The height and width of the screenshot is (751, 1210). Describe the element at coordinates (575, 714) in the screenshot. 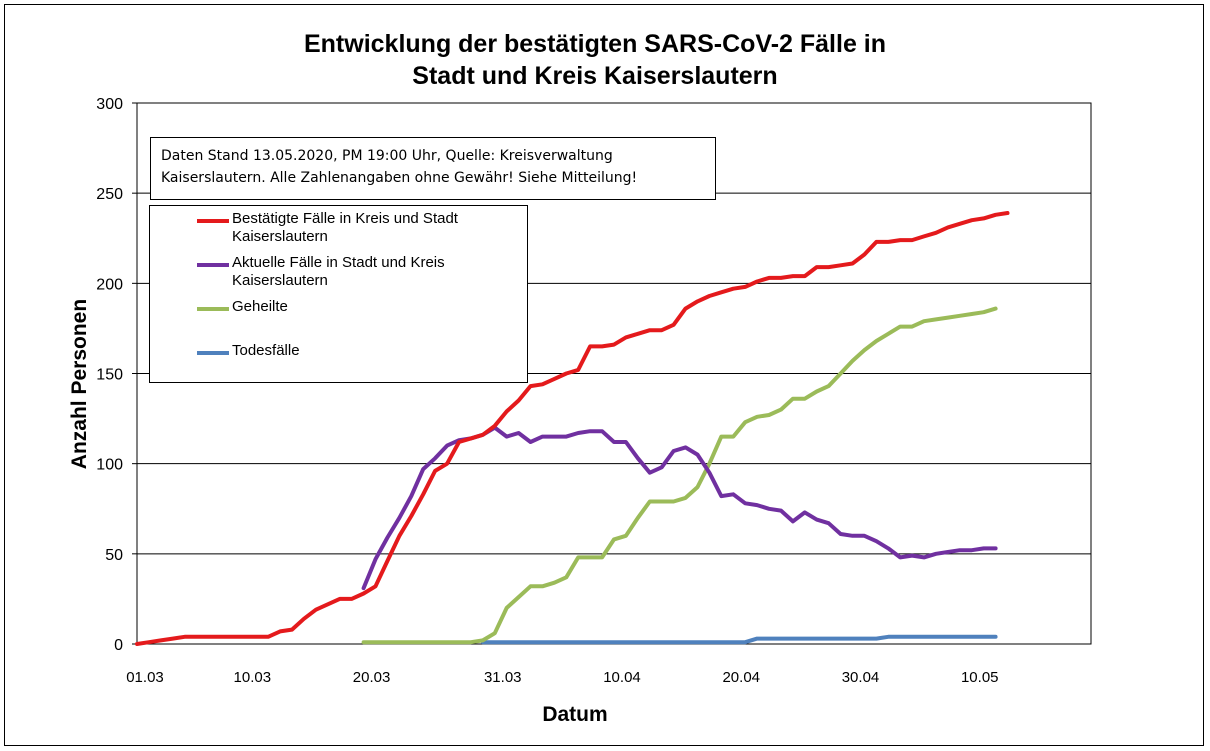

I see `x-axis-label: Datum` at that location.